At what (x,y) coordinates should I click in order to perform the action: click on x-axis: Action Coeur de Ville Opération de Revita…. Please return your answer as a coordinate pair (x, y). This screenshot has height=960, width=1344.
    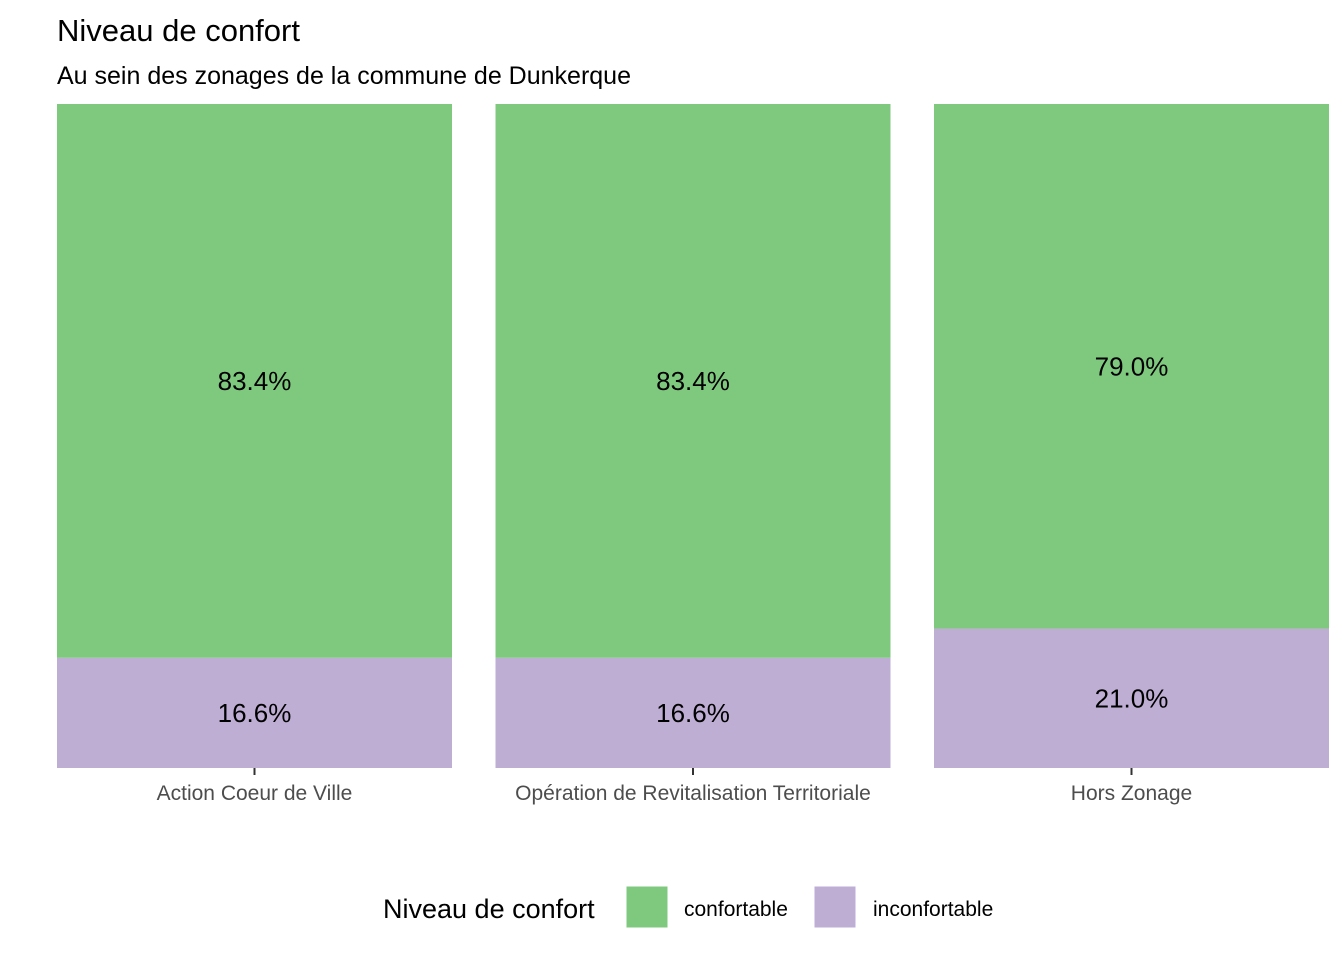
    Looking at the image, I should click on (674, 786).